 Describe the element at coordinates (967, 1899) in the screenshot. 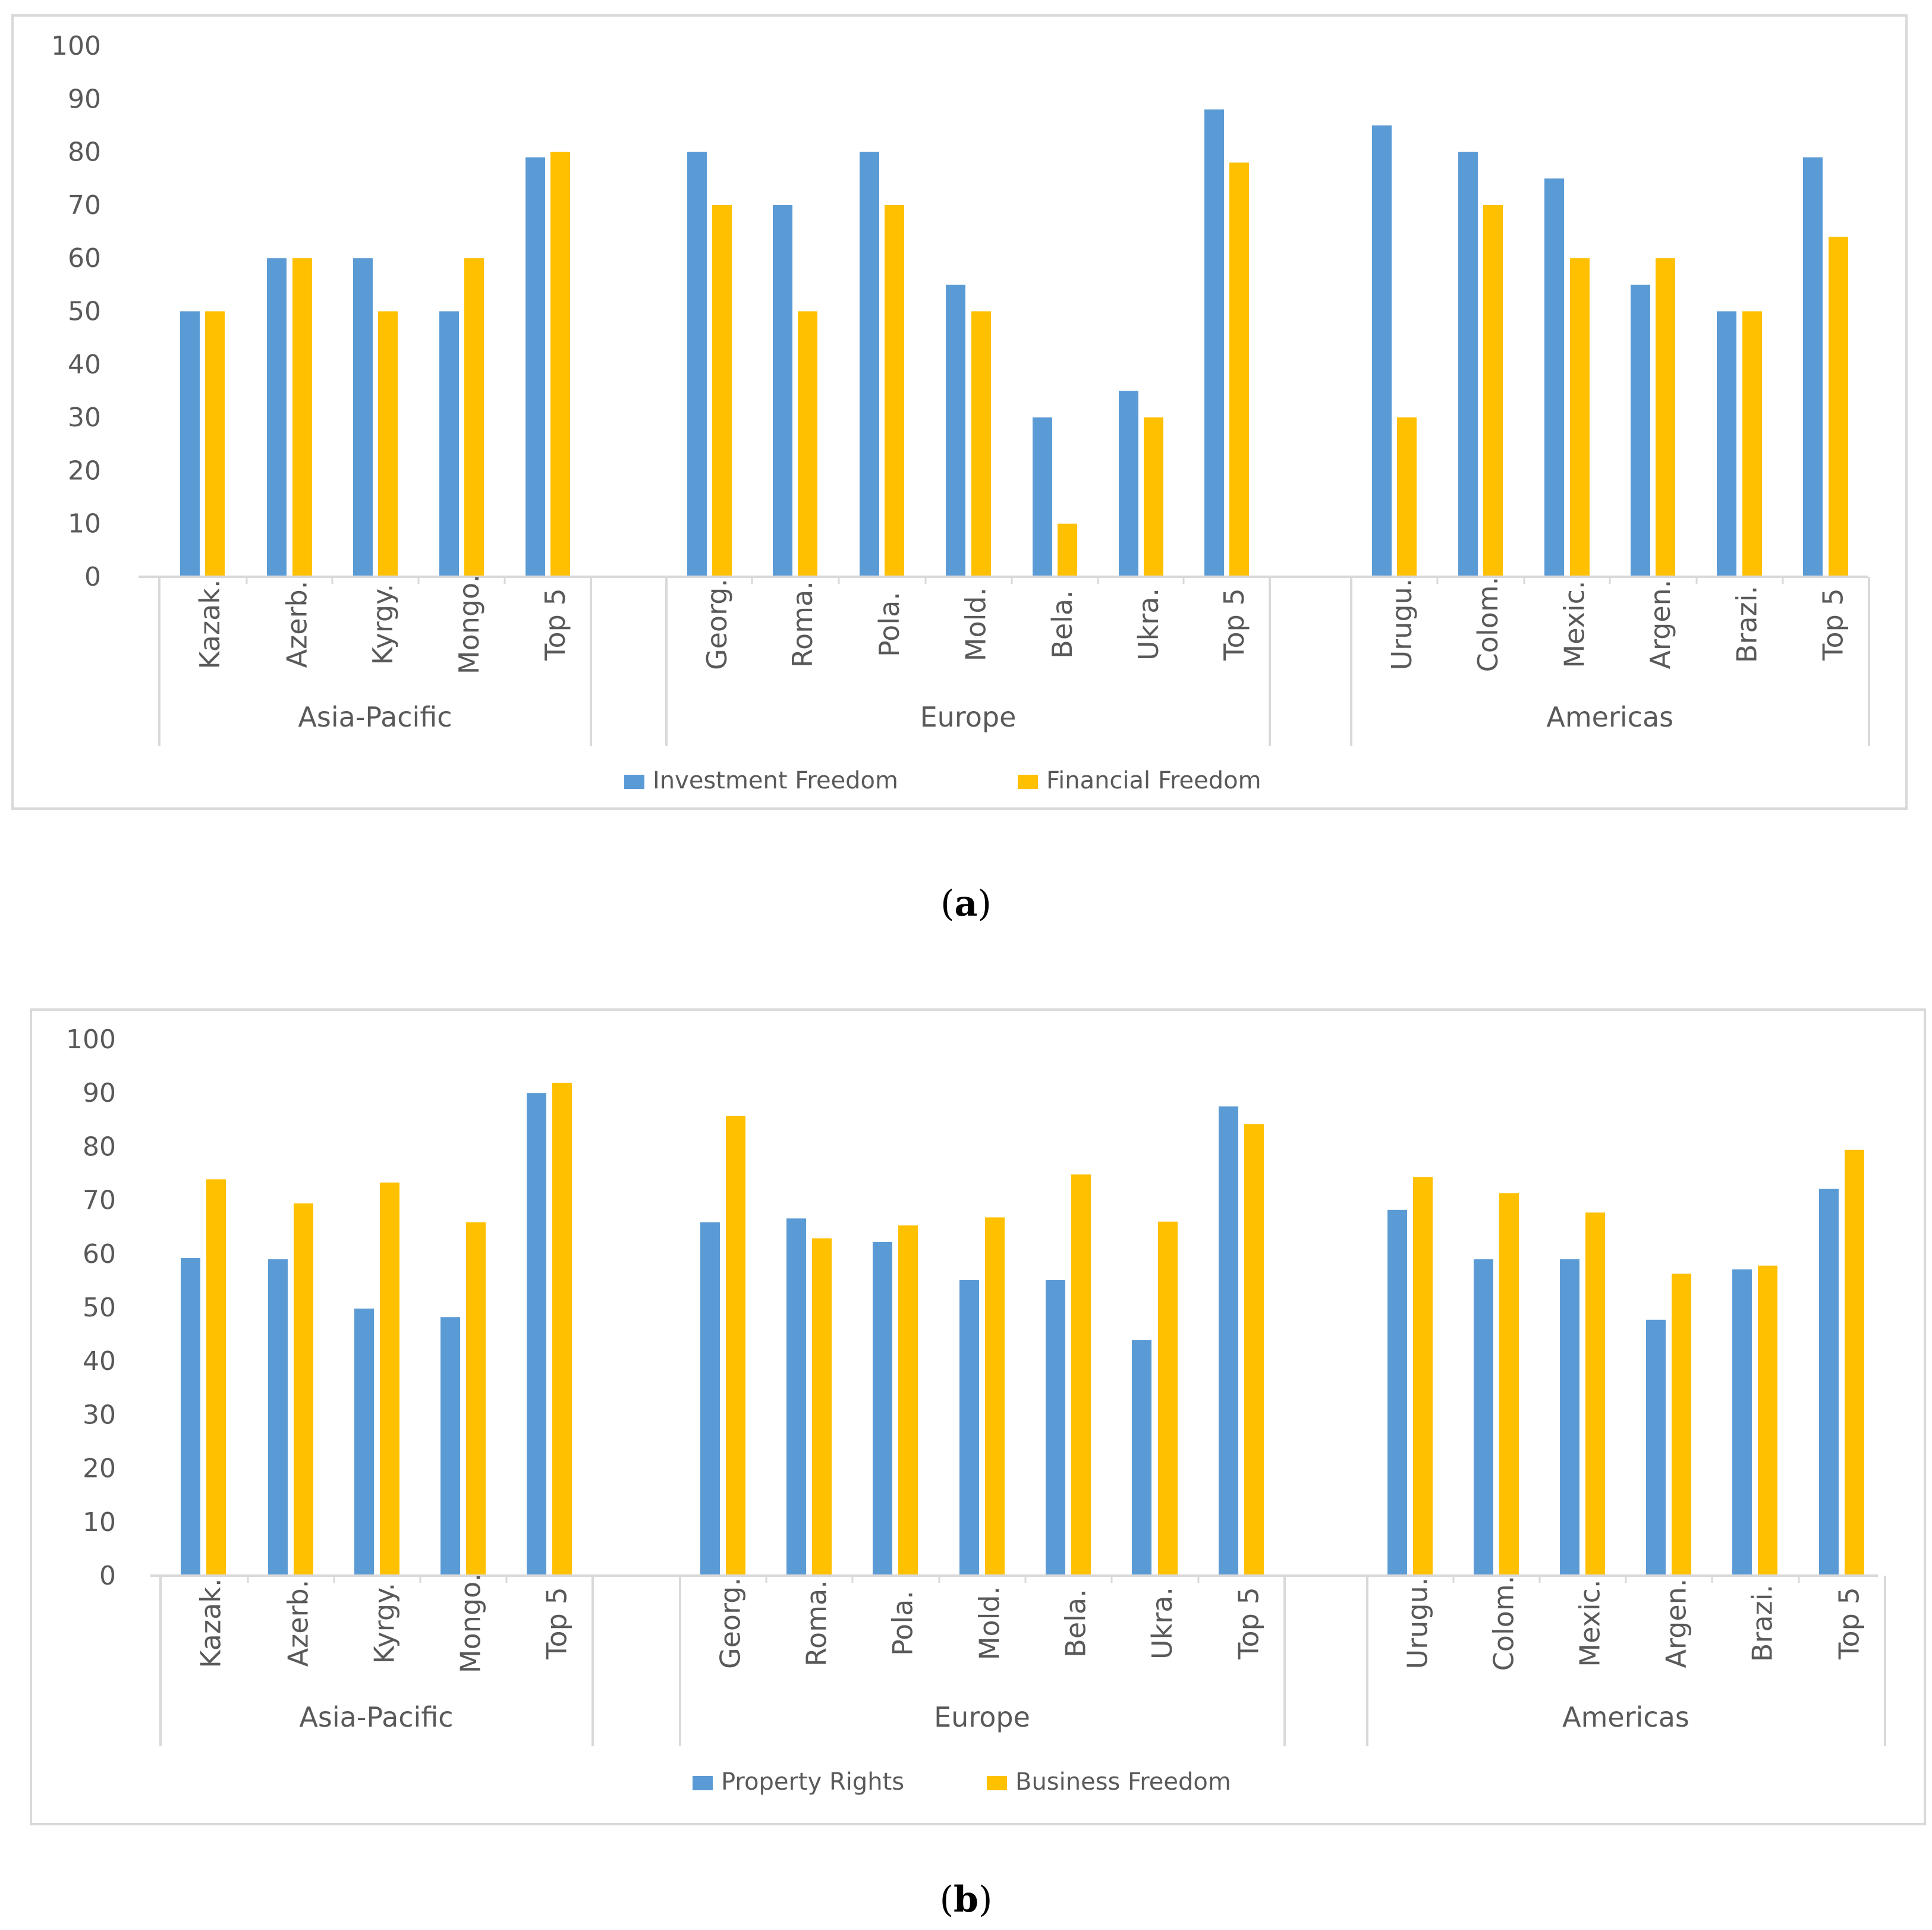

I see `panel-label: (b)` at that location.